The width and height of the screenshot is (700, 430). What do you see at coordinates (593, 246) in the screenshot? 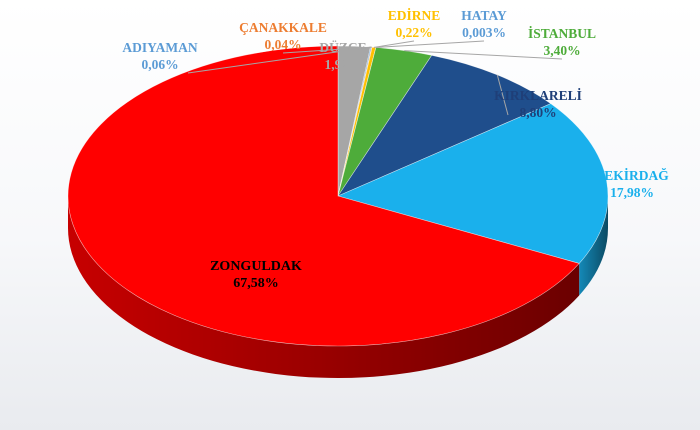
I see `pie-wall-tekirdag` at bounding box center [593, 246].